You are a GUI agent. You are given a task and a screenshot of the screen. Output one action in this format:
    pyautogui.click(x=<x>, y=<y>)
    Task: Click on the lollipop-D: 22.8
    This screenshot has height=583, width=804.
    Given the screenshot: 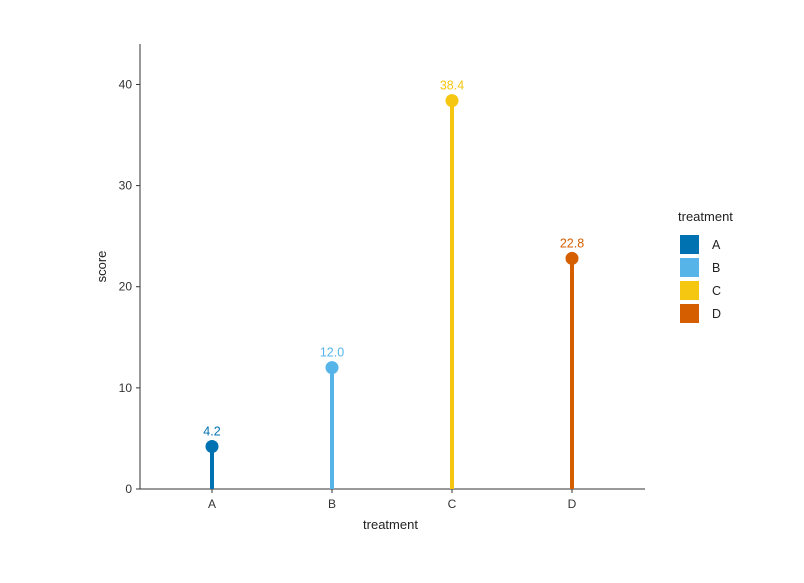 What is the action you would take?
    pyautogui.click(x=572, y=362)
    